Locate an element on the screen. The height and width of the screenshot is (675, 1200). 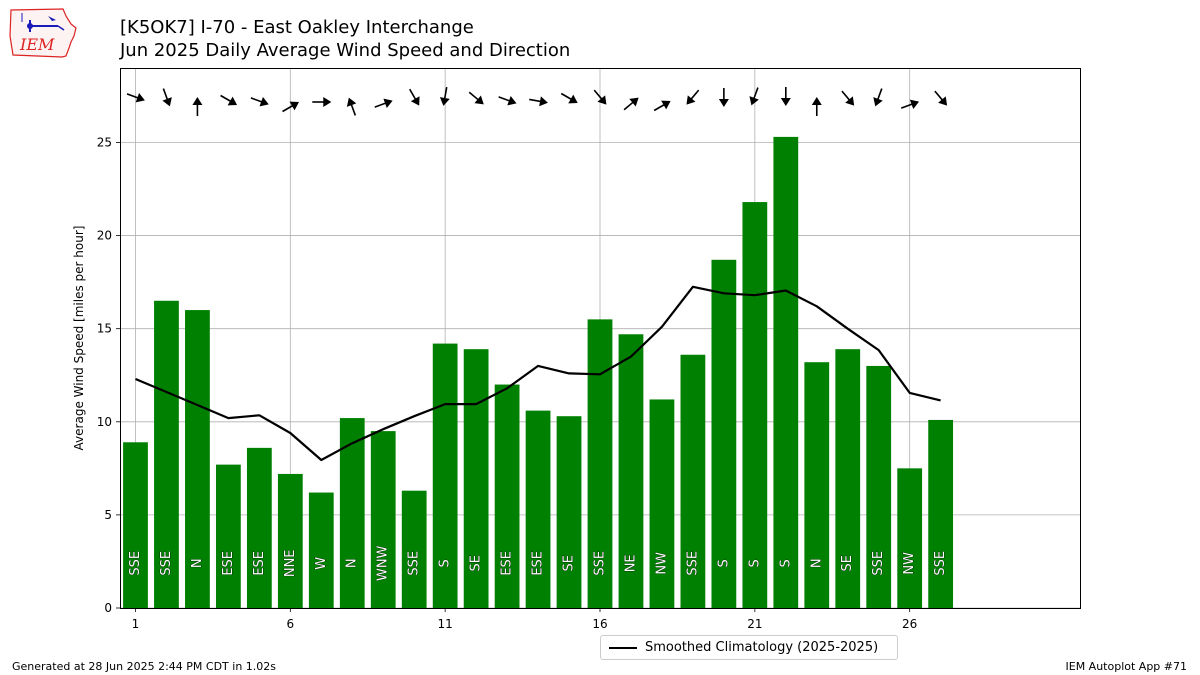
y-tick-label: 10 is located at coordinates (104, 422).